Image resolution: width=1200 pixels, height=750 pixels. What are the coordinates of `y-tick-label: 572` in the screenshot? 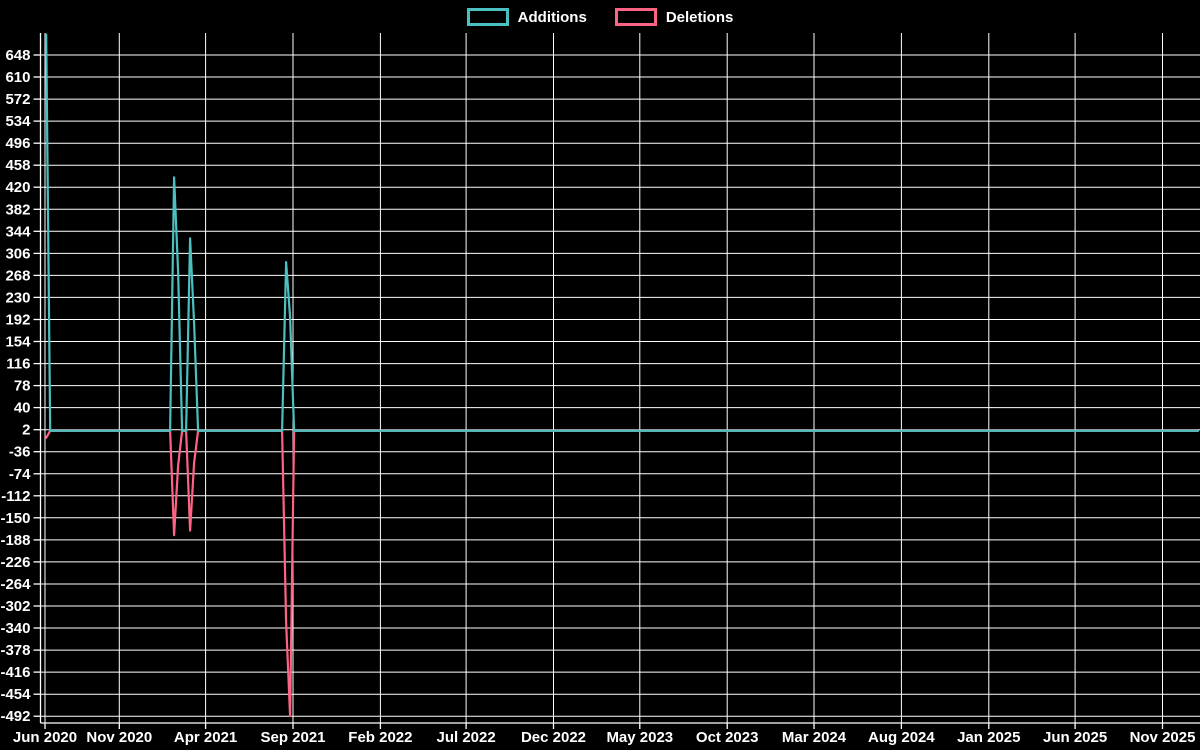 It's located at (17, 99).